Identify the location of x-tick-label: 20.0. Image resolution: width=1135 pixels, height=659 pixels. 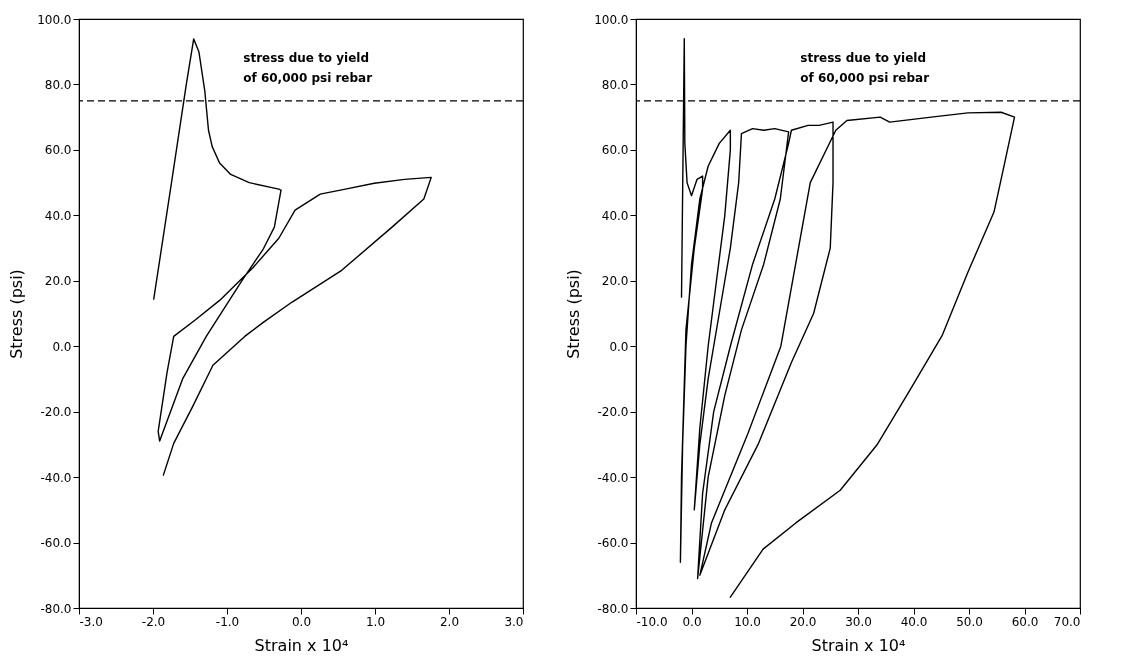
(803, 621).